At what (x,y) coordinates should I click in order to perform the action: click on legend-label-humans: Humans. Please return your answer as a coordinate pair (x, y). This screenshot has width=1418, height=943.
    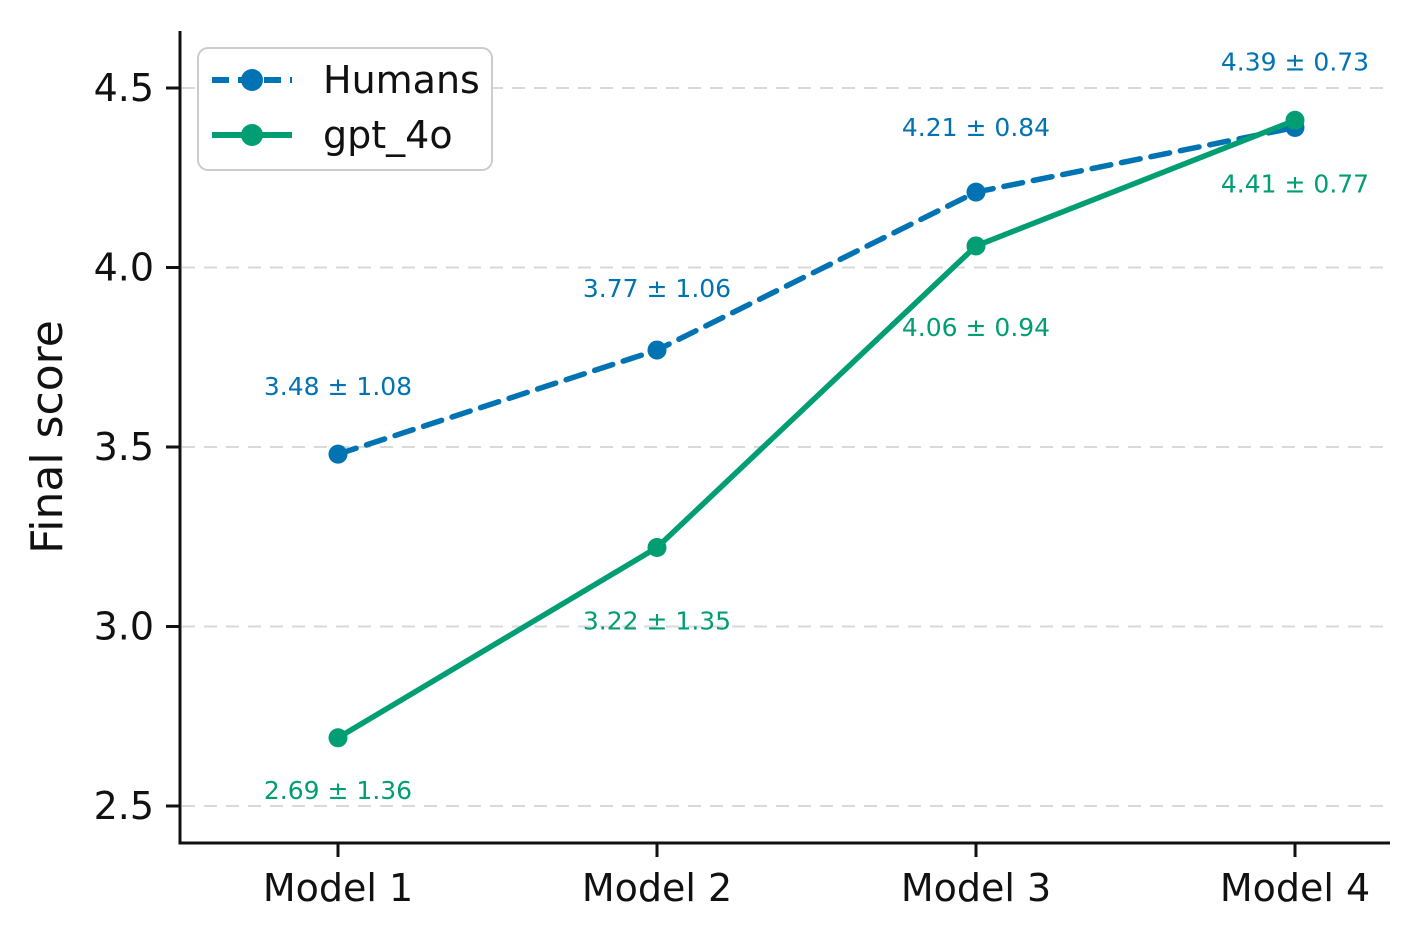
    Looking at the image, I should click on (401, 80).